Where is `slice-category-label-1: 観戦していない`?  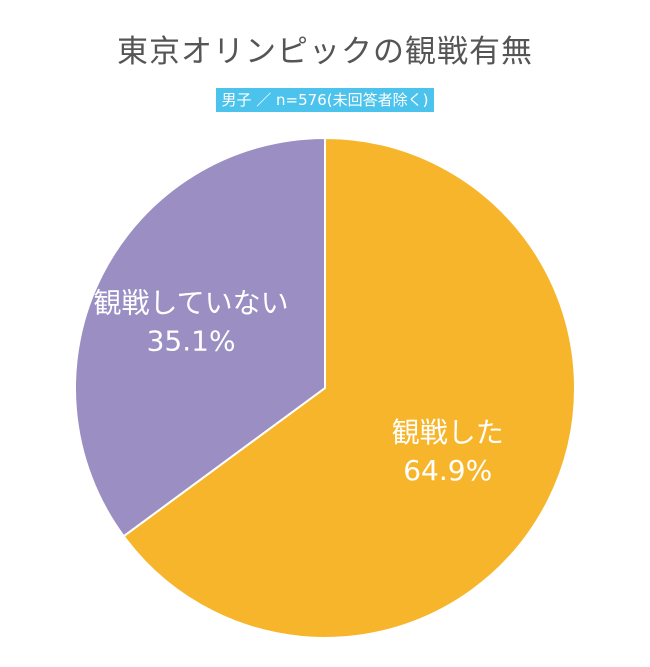
slice-category-label-1: 観戦していない is located at coordinates (191, 302).